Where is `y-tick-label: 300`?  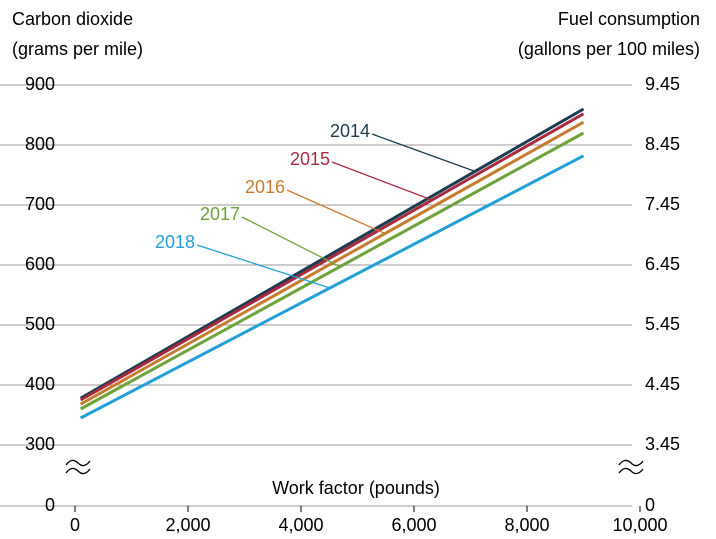
y-tick-label: 300 is located at coordinates (40, 444).